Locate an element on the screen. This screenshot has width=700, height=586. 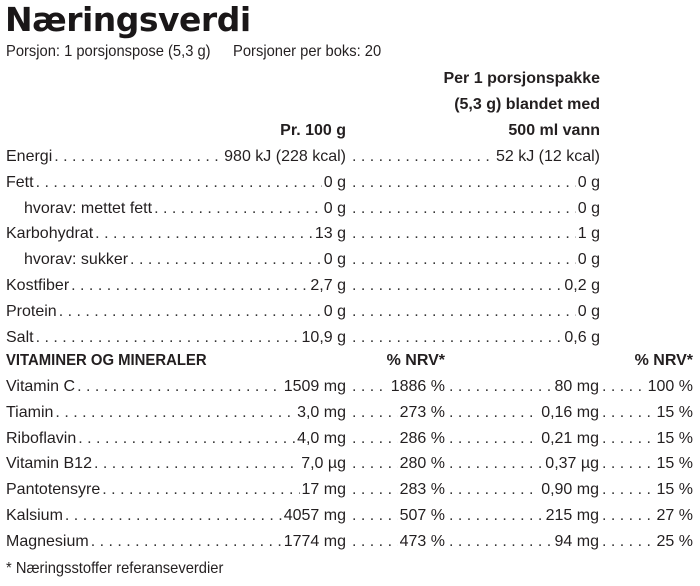
nutrient-row: Fett 0 g 0 g is located at coordinates (350, 183).